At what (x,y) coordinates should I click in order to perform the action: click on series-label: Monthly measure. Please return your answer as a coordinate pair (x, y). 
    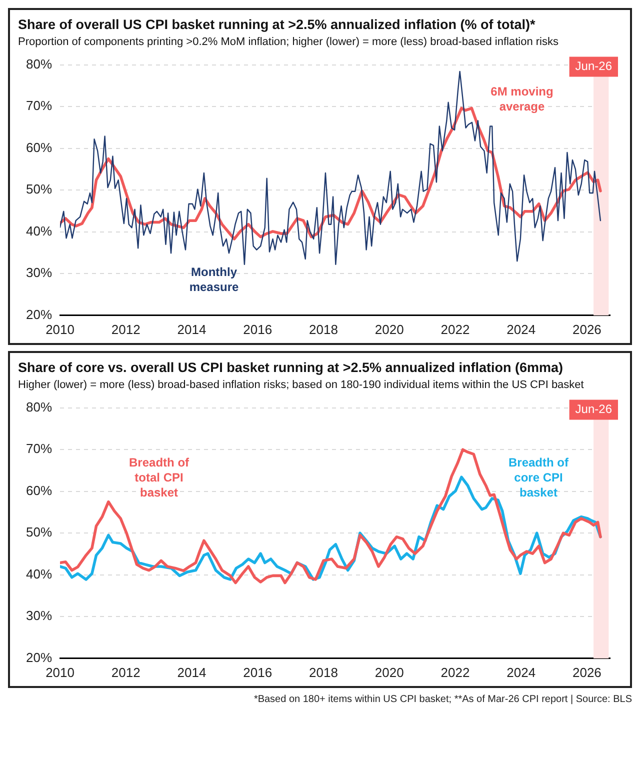
    Looking at the image, I should click on (214, 279).